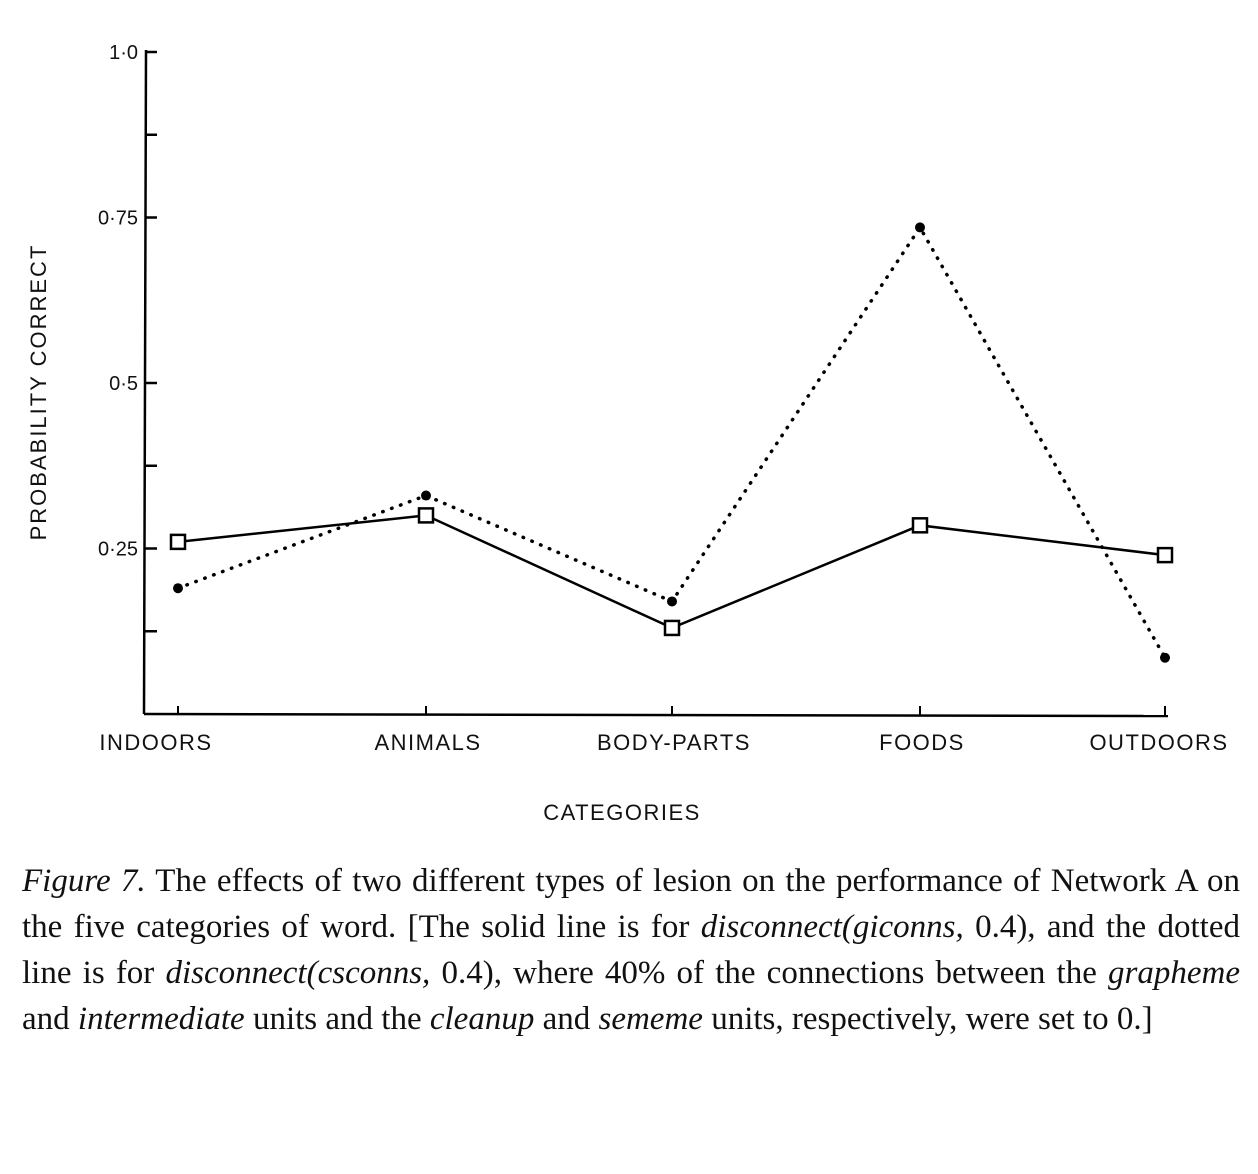 This screenshot has width=1258, height=1174. Describe the element at coordinates (337, 1019) in the screenshot. I see `caption-text: units and the` at that location.